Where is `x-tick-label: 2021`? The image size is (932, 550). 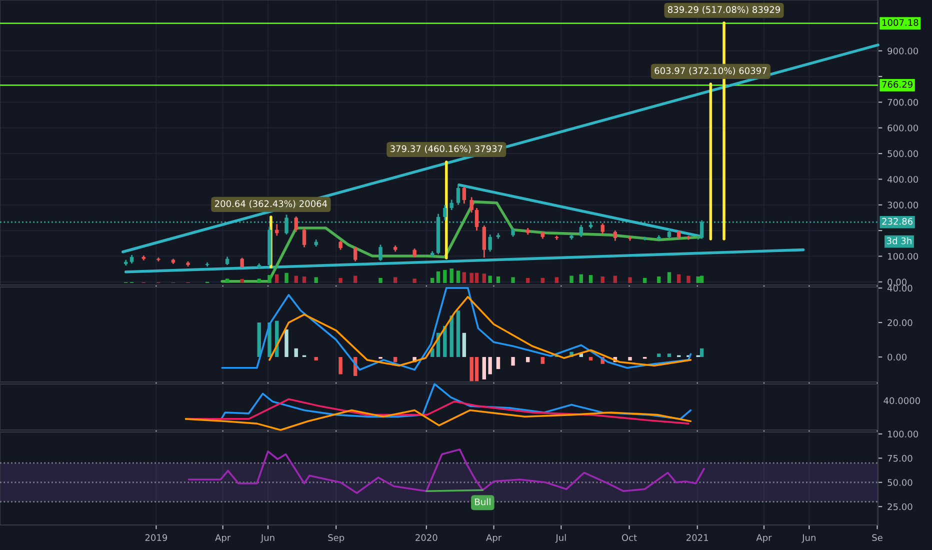
x-tick-label: 2021 is located at coordinates (697, 538).